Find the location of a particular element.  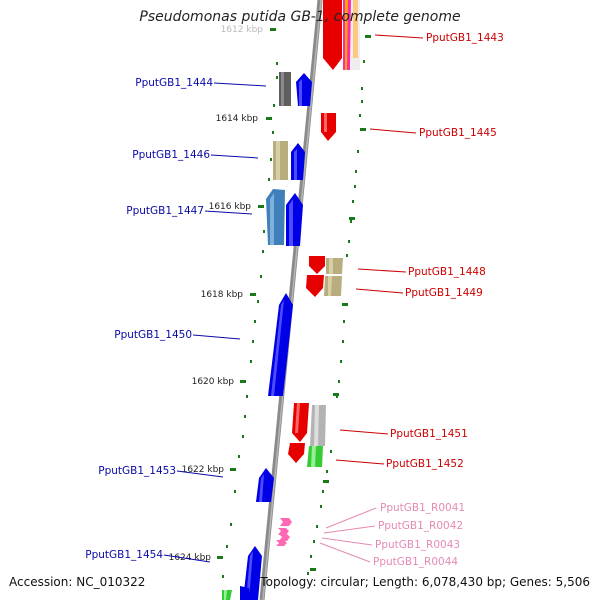

kbp-label: 1614 kbp is located at coordinates (237, 119).